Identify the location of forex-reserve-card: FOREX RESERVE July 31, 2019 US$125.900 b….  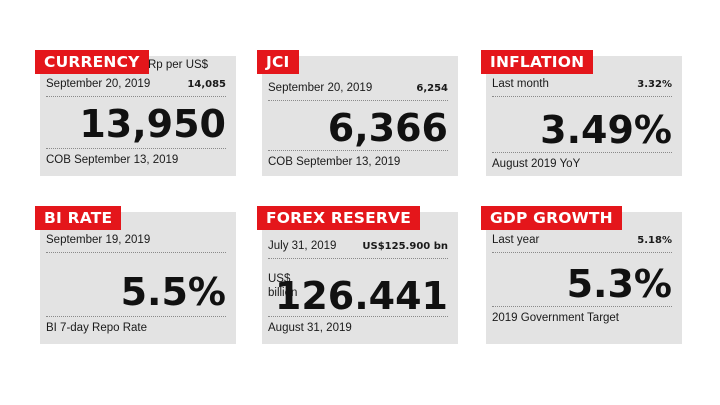
(357, 275).